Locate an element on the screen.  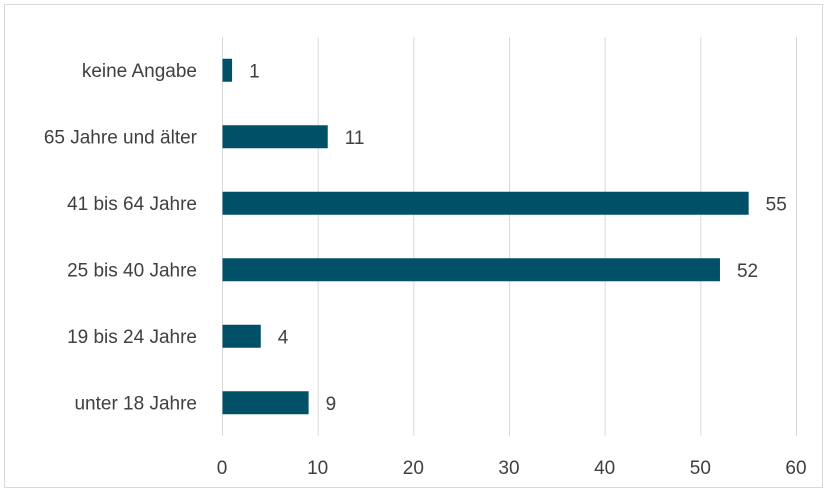
x-tick-label: 50 is located at coordinates (700, 468).